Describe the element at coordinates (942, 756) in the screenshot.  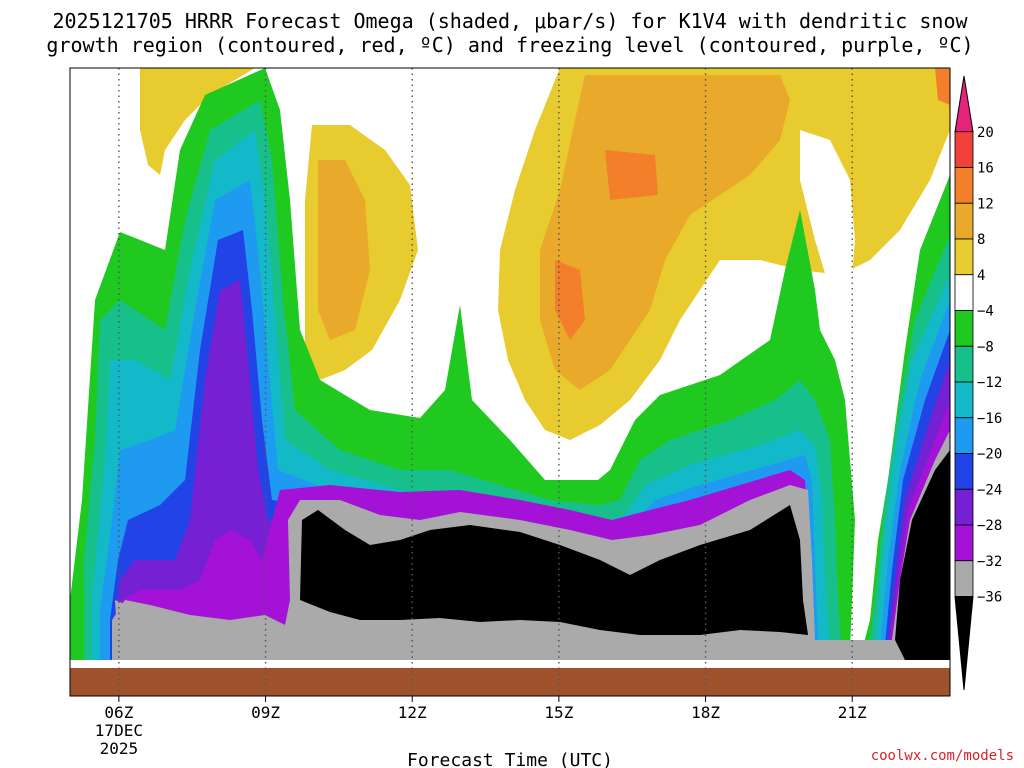
I see `credit-text: coolwx.com/models` at that location.